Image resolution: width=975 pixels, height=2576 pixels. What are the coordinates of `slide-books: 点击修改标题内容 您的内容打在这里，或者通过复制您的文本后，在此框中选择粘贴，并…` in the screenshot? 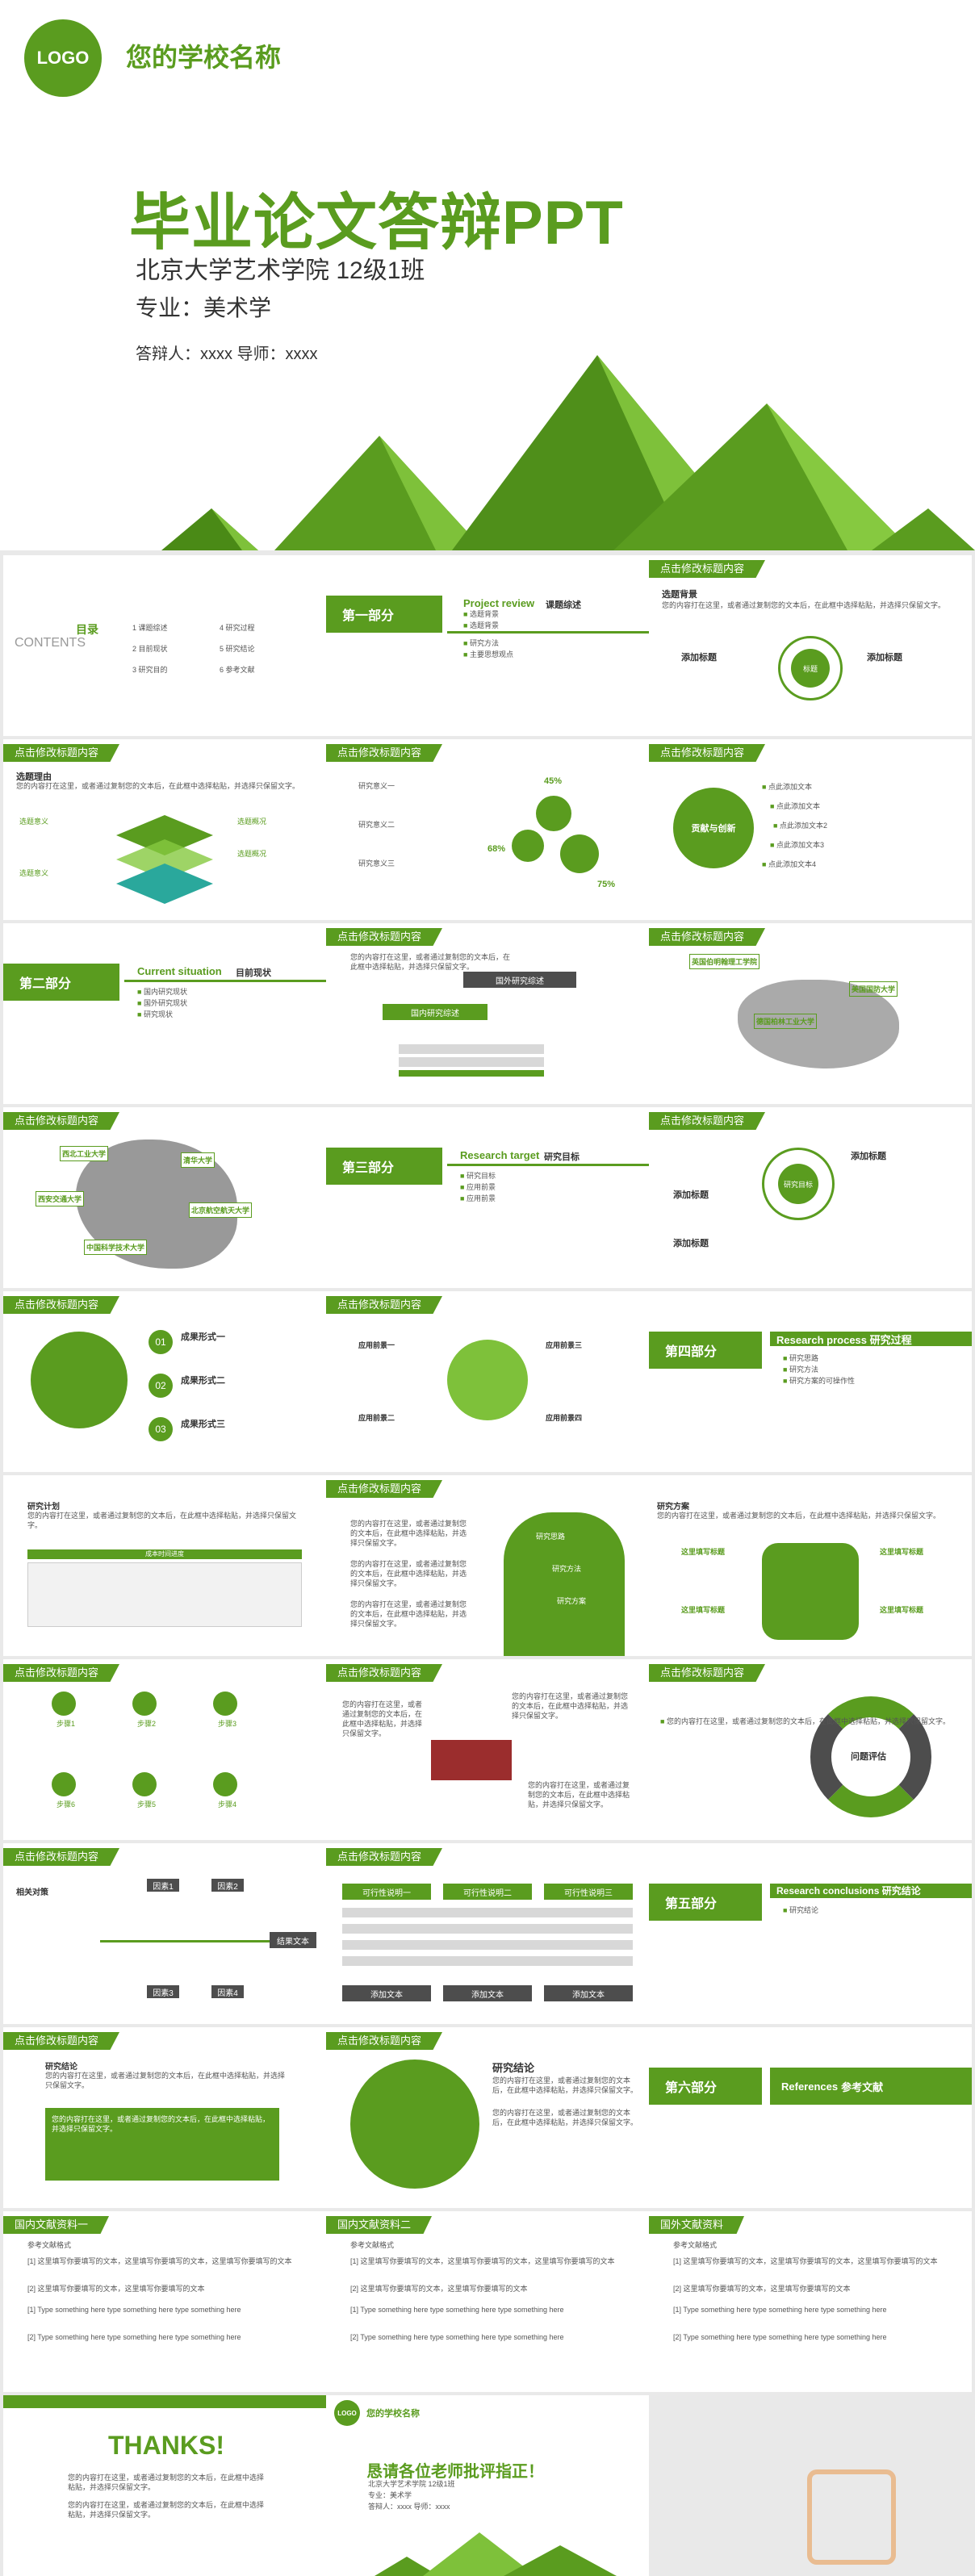 It's located at (487, 1749).